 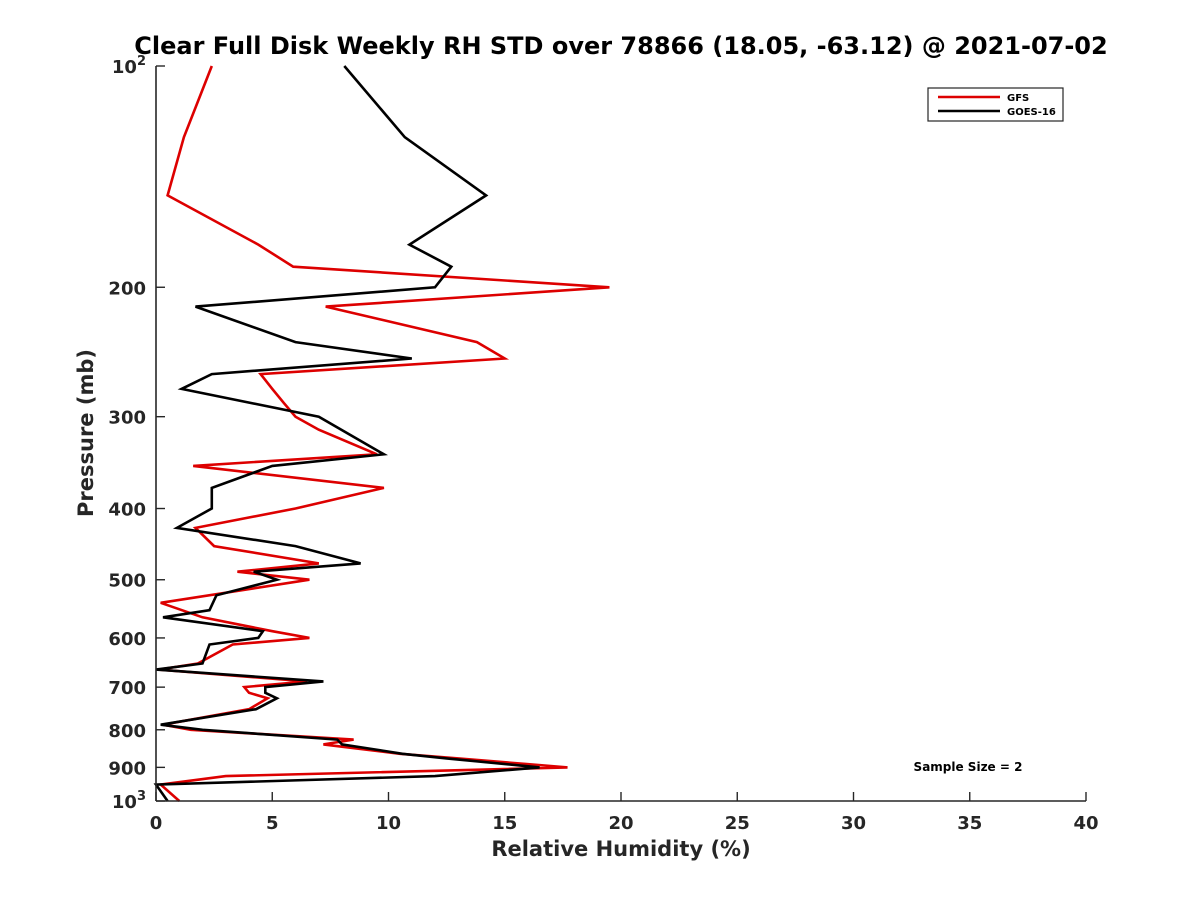 I want to click on x-axis-ticks: 0 5 10 15 20 25 30 35 40, so click(x=624, y=813).